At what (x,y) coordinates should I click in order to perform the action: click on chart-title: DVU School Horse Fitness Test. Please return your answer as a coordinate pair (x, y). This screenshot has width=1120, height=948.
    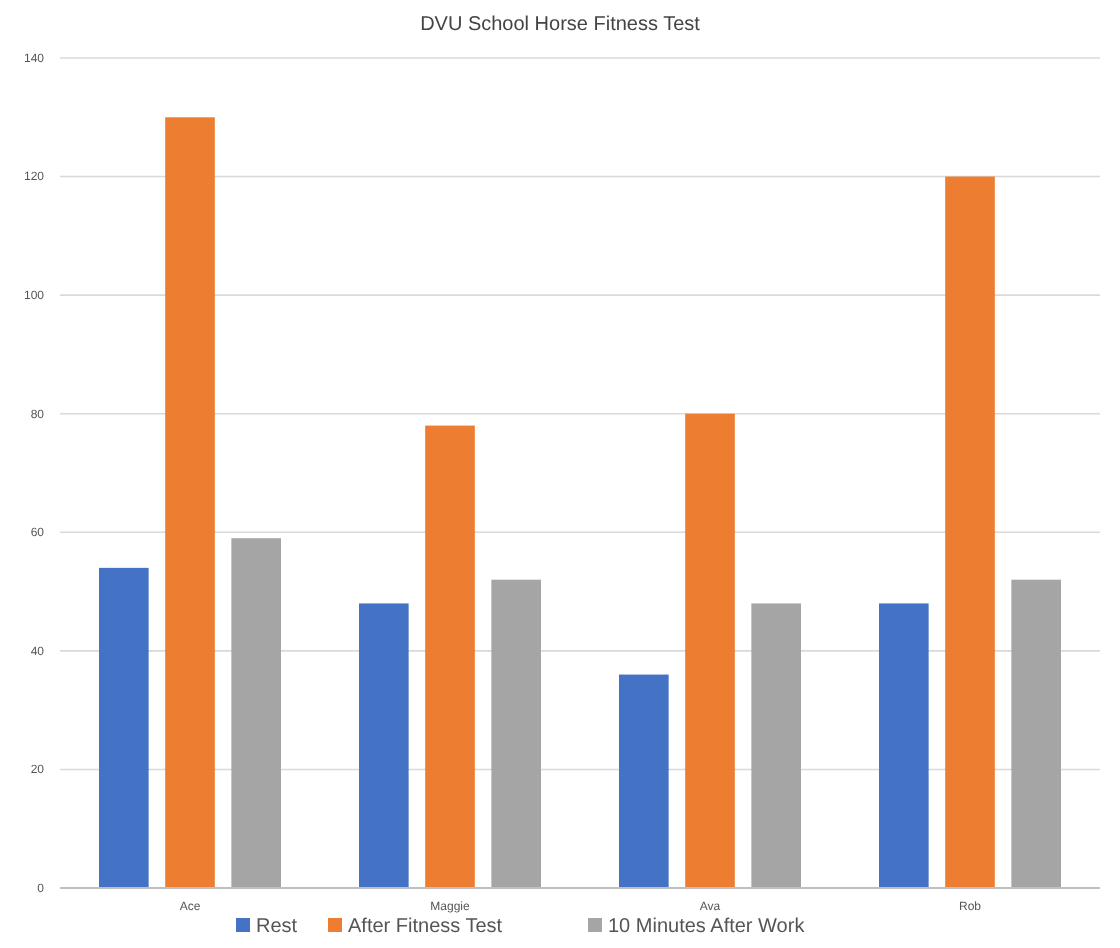
    Looking at the image, I should click on (560, 25).